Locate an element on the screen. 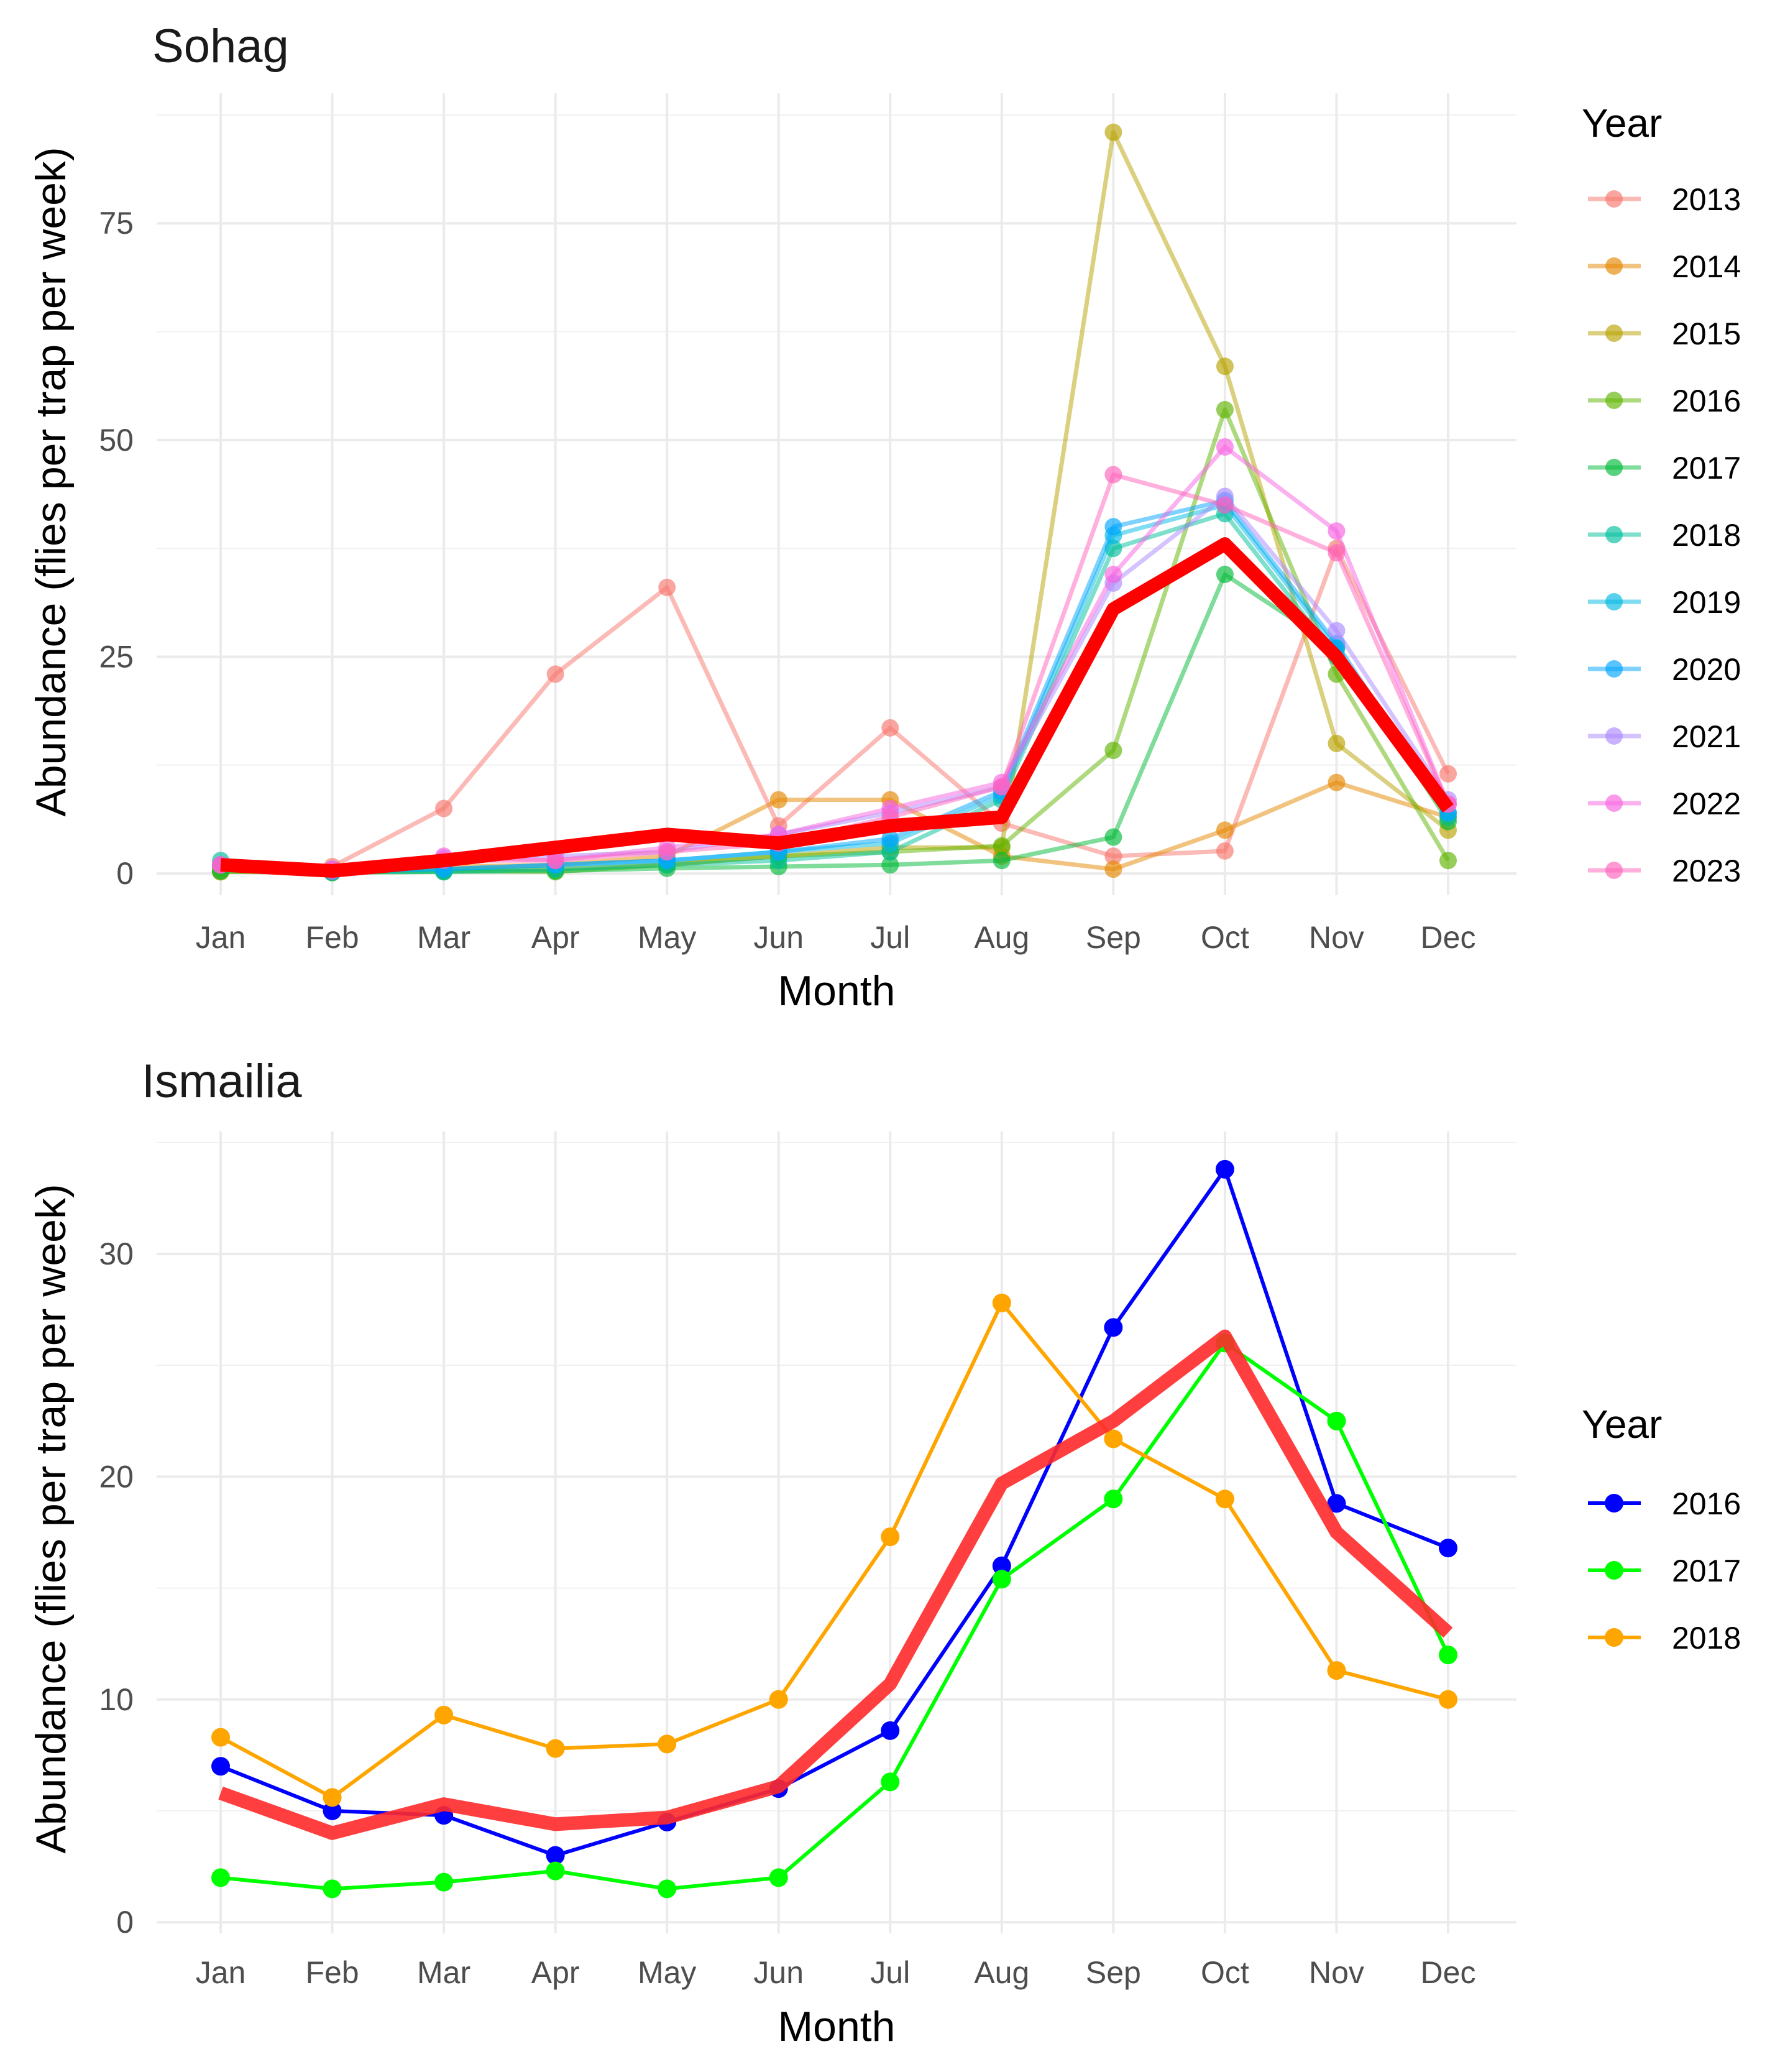  x-axis-title-sohag: Month is located at coordinates (837, 991).